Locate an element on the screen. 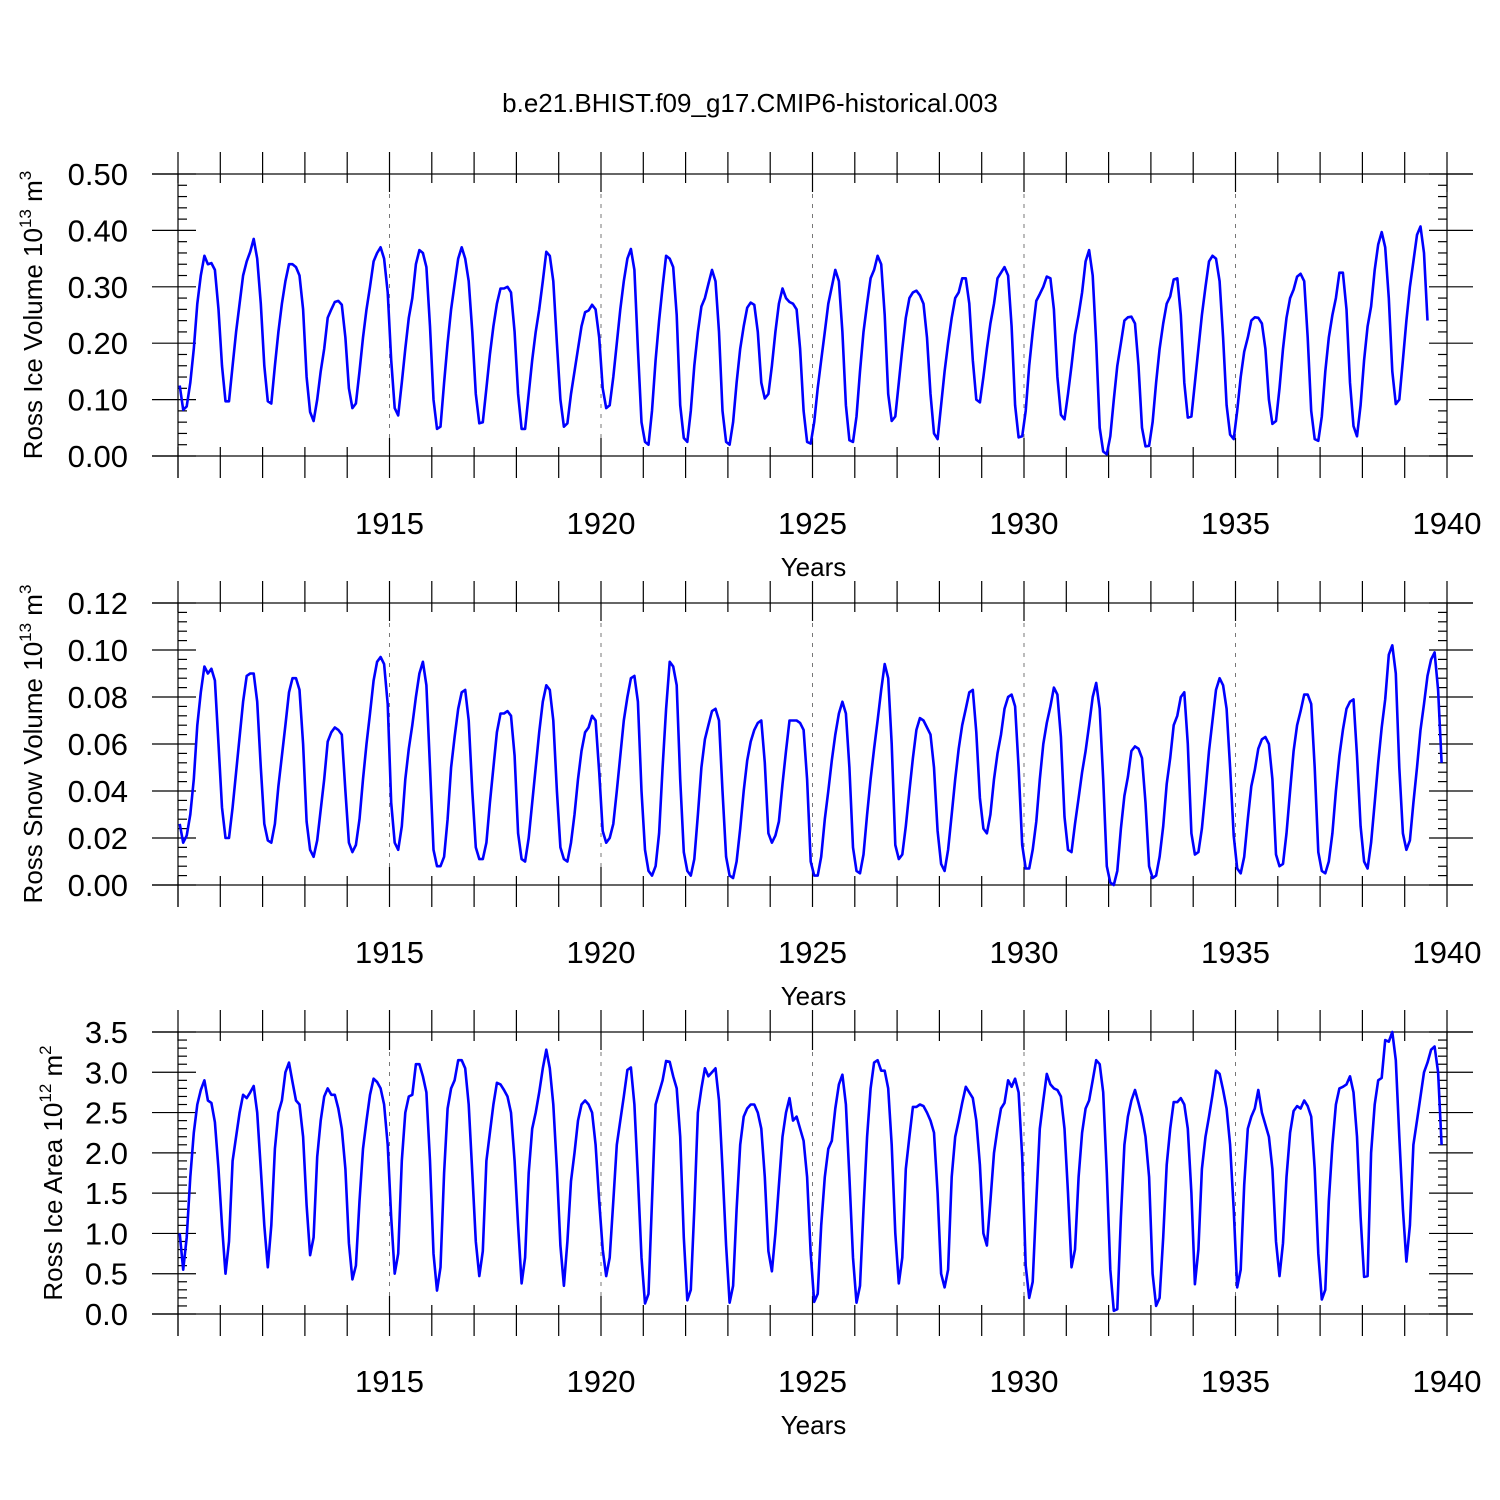  ytick-label: 3.0 is located at coordinates (106, 1072).